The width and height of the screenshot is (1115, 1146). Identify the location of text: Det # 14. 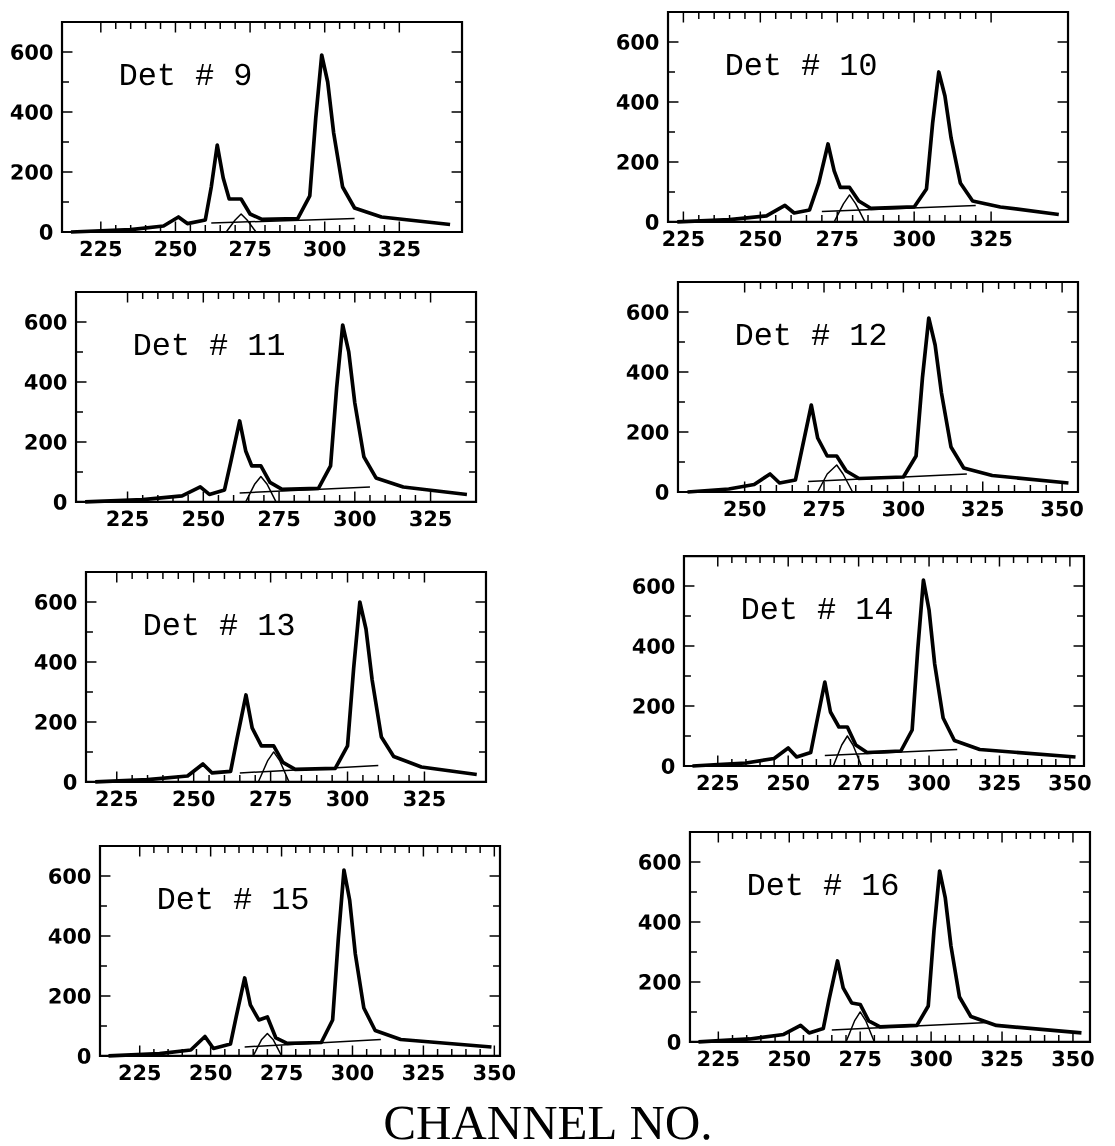
(817, 608).